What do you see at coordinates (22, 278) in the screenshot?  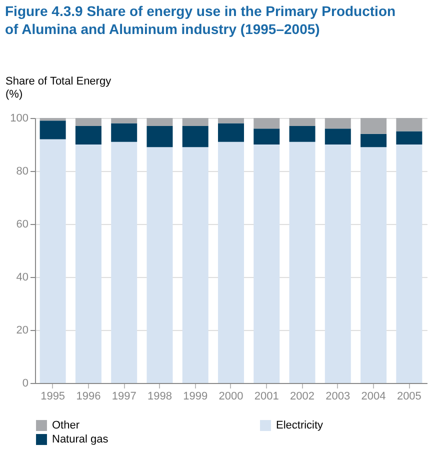 I see `y-tick-label: 40` at bounding box center [22, 278].